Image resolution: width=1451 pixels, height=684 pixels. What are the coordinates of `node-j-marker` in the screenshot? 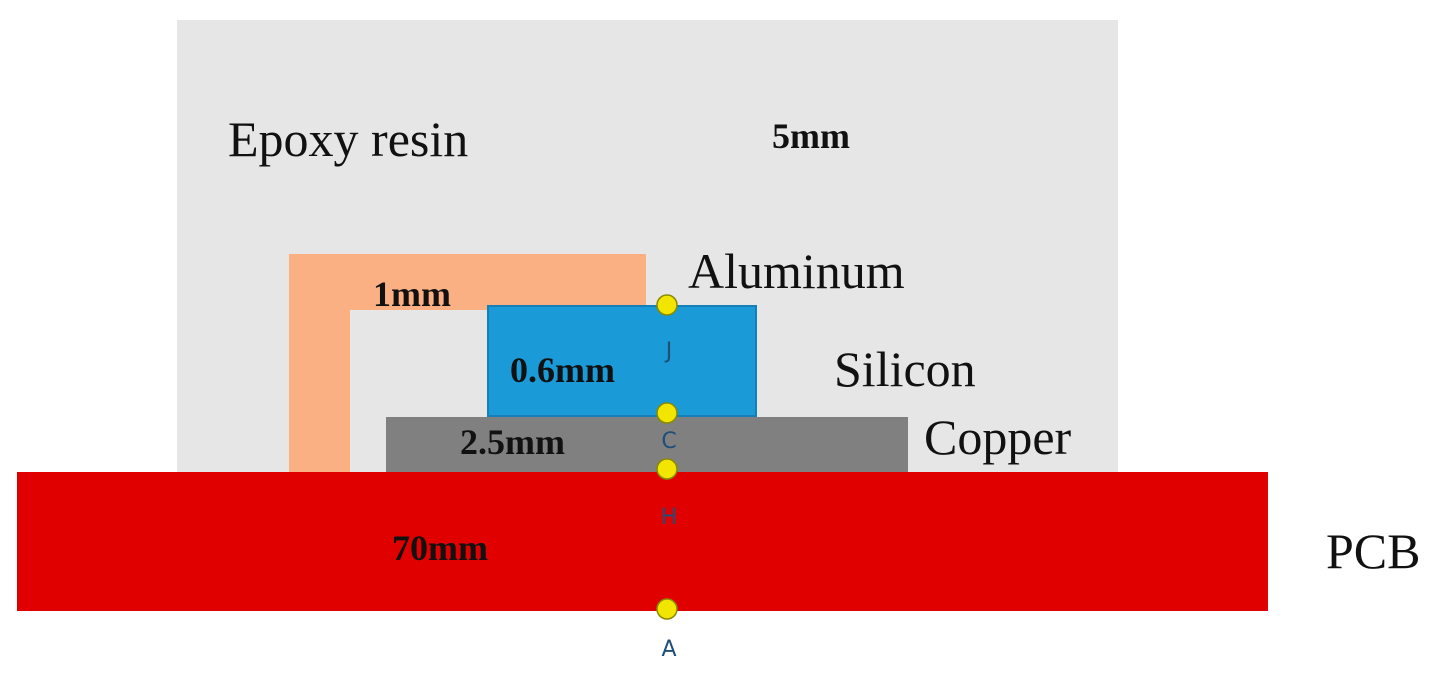 It's located at (667, 305).